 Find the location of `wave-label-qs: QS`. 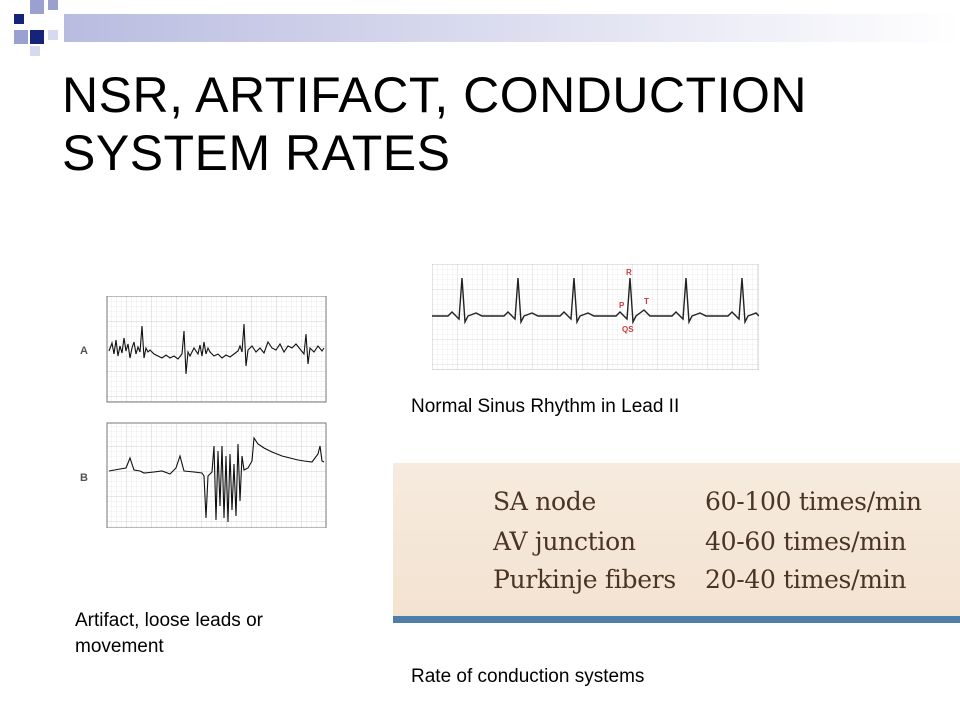

wave-label-qs: QS is located at coordinates (628, 329).